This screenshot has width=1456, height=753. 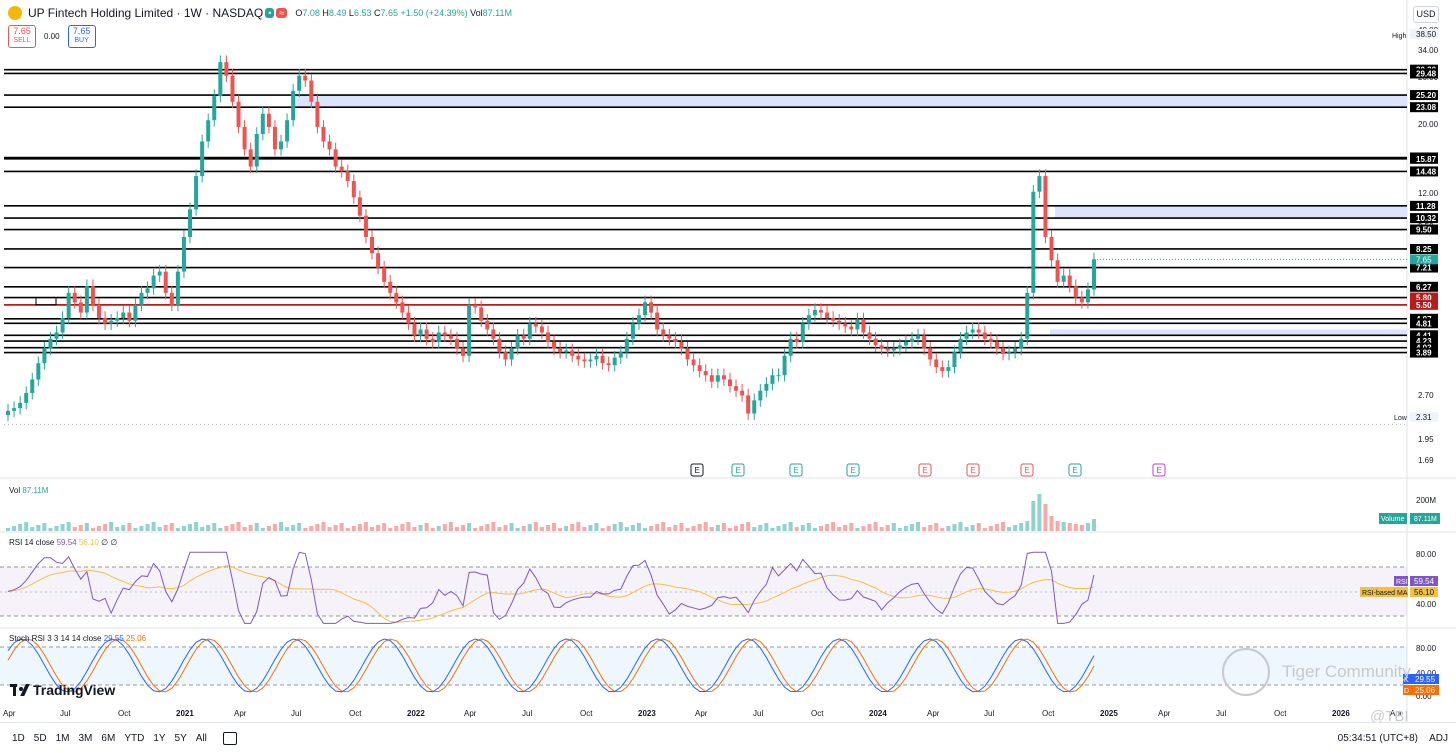 What do you see at coordinates (20, 690) in the screenshot?
I see `tradingview-mark-icon` at bounding box center [20, 690].